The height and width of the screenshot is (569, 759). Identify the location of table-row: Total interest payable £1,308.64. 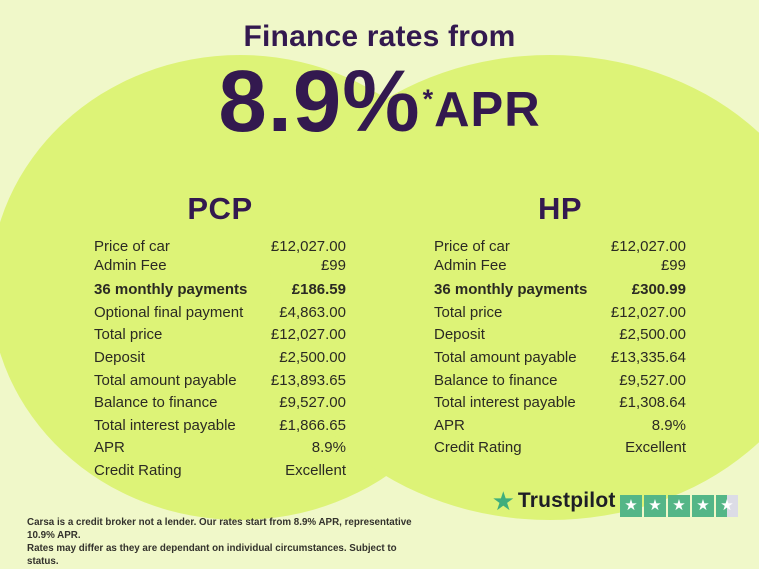
(560, 402).